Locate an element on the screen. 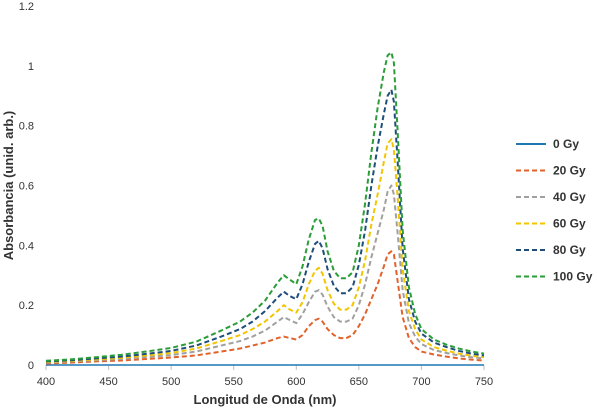  y-axis-ticks: 0 0.2 0.4 0.6 0.8 1 1.2 is located at coordinates (26, 186).